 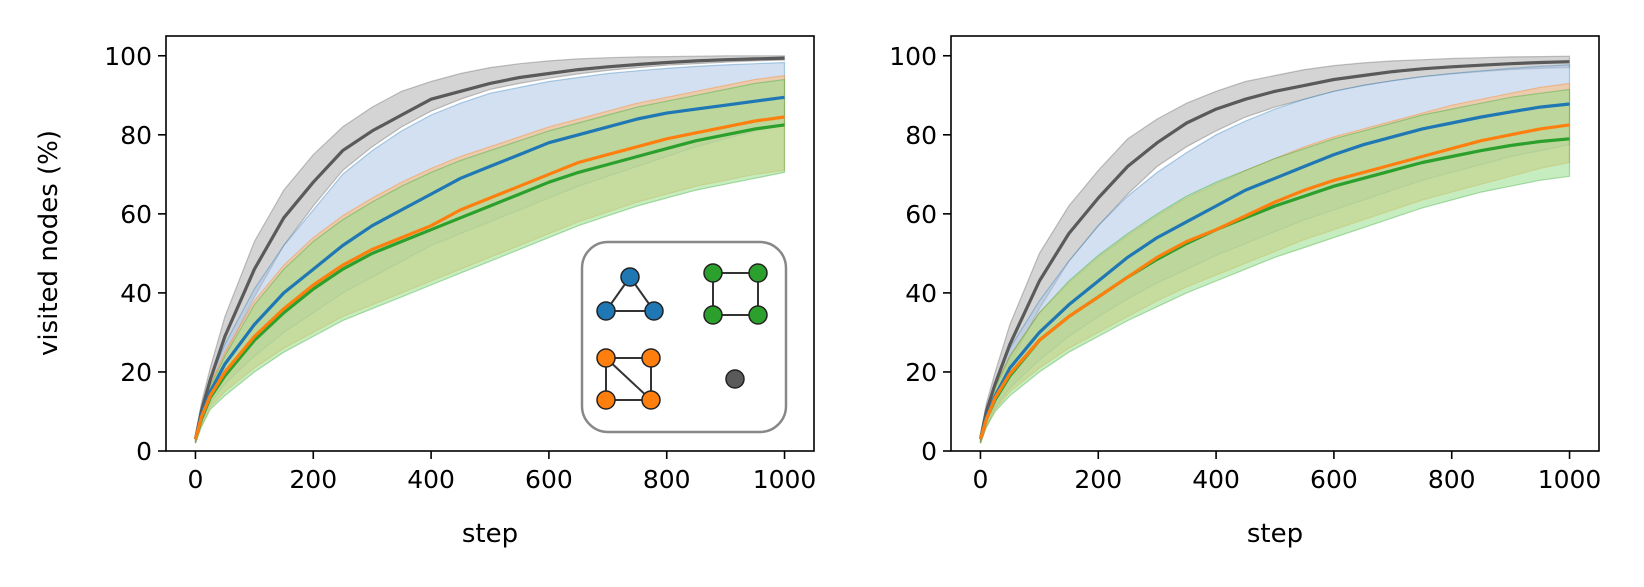 I want to click on right-x-tick-label: 200, so click(x=1098, y=479).